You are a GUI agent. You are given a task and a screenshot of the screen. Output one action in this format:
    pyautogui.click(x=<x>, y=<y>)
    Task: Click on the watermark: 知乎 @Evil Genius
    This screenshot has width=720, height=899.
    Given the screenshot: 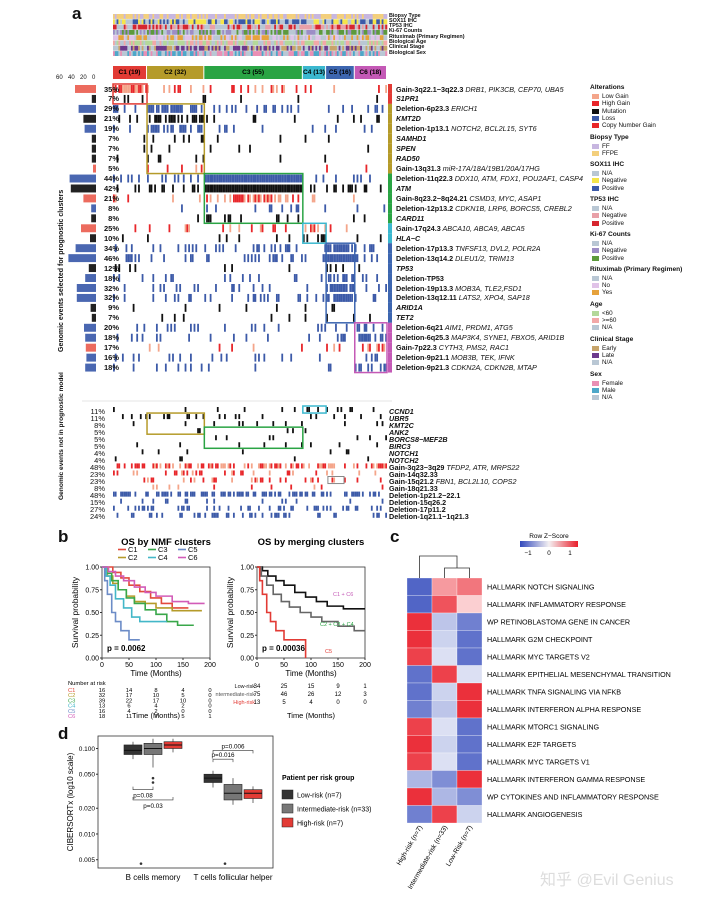 What is the action you would take?
    pyautogui.click(x=607, y=880)
    